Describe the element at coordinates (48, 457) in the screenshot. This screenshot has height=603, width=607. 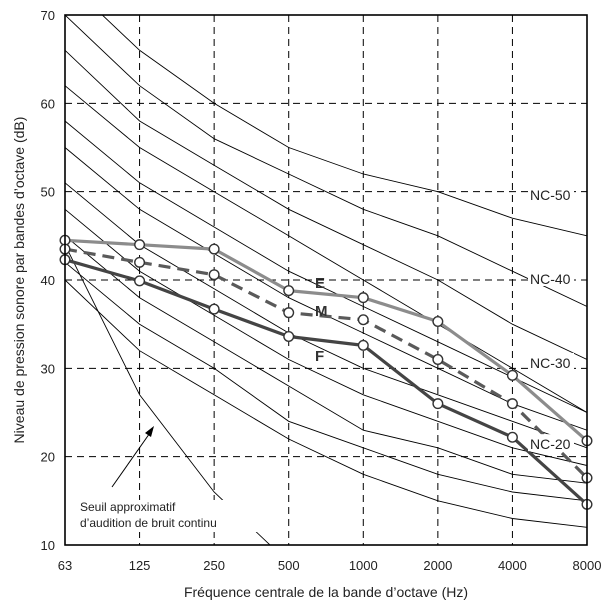
I see `y-tick-label-20: 20` at that location.